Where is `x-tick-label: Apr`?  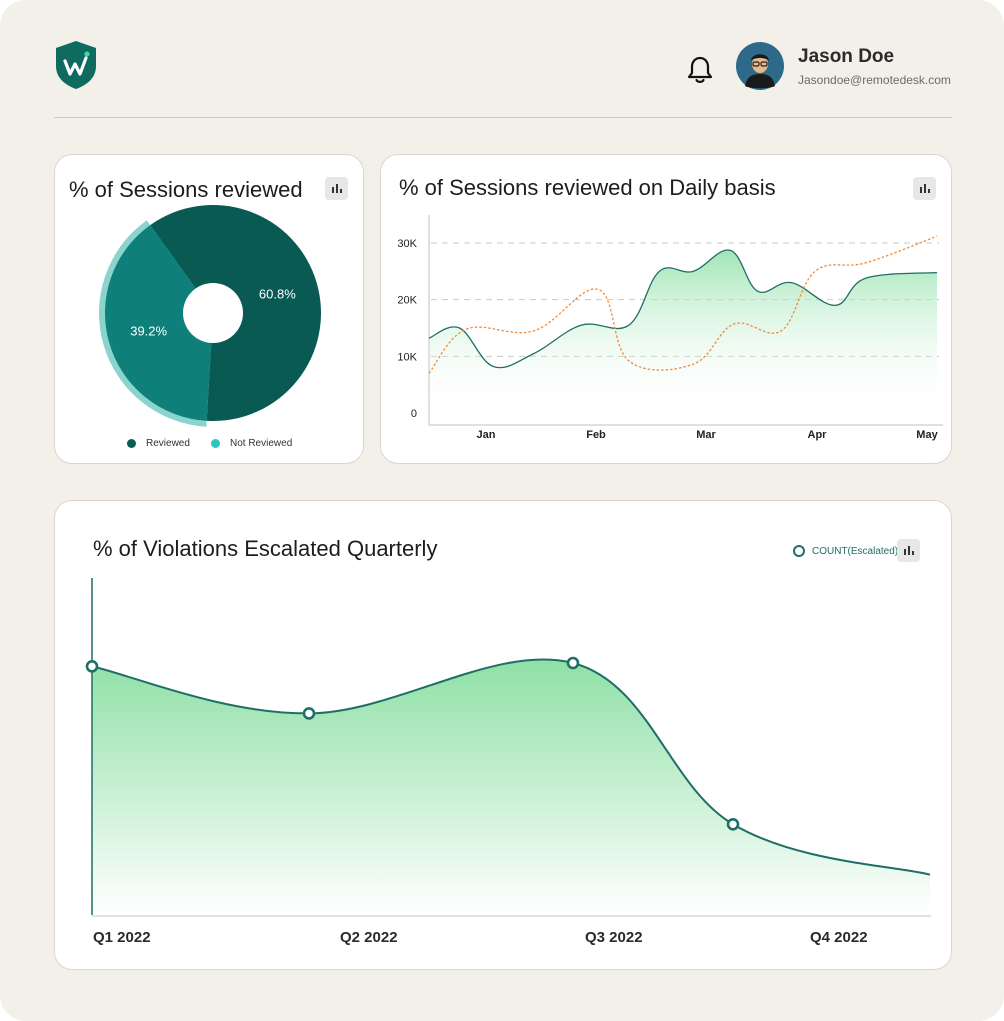 x-tick-label: Apr is located at coordinates (818, 435).